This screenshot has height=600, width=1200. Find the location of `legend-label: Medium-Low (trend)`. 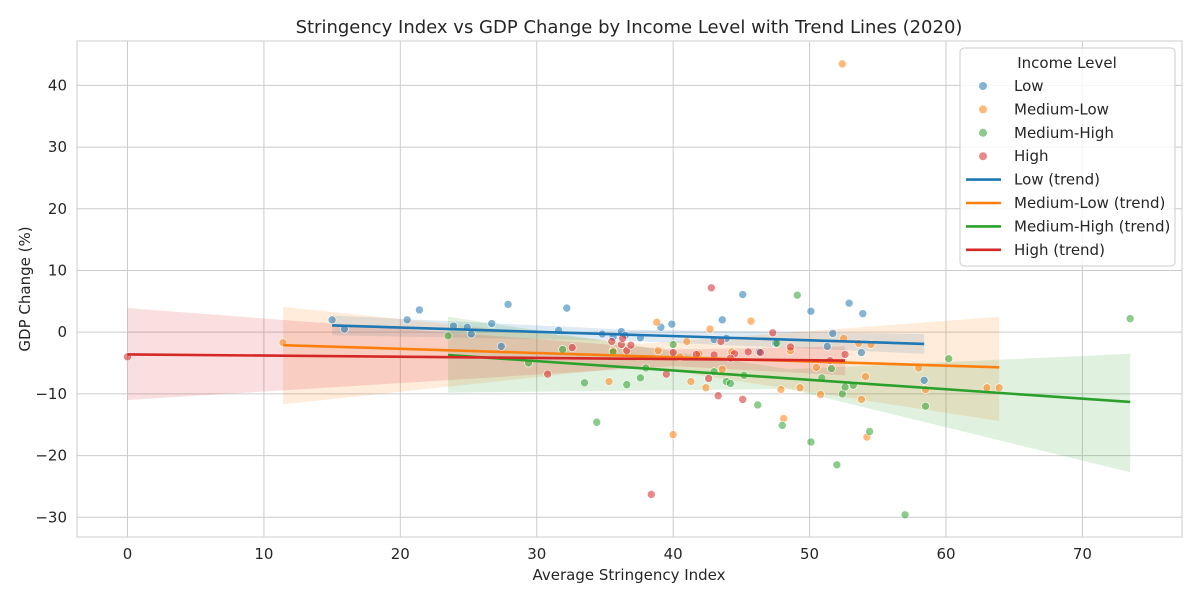

legend-label: Medium-Low (trend) is located at coordinates (1089, 203).